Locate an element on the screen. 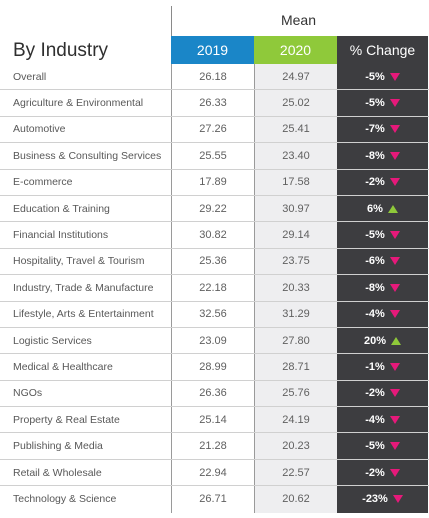 The width and height of the screenshot is (429, 518). value-2019: 17.89 is located at coordinates (212, 182).